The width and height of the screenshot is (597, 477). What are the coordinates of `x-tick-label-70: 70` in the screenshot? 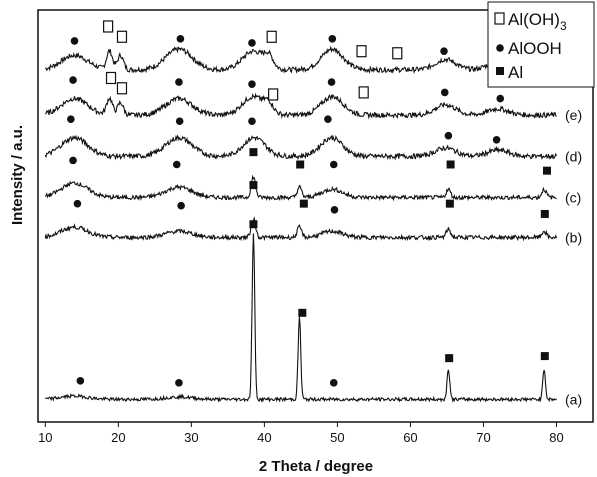 It's located at (483, 437).